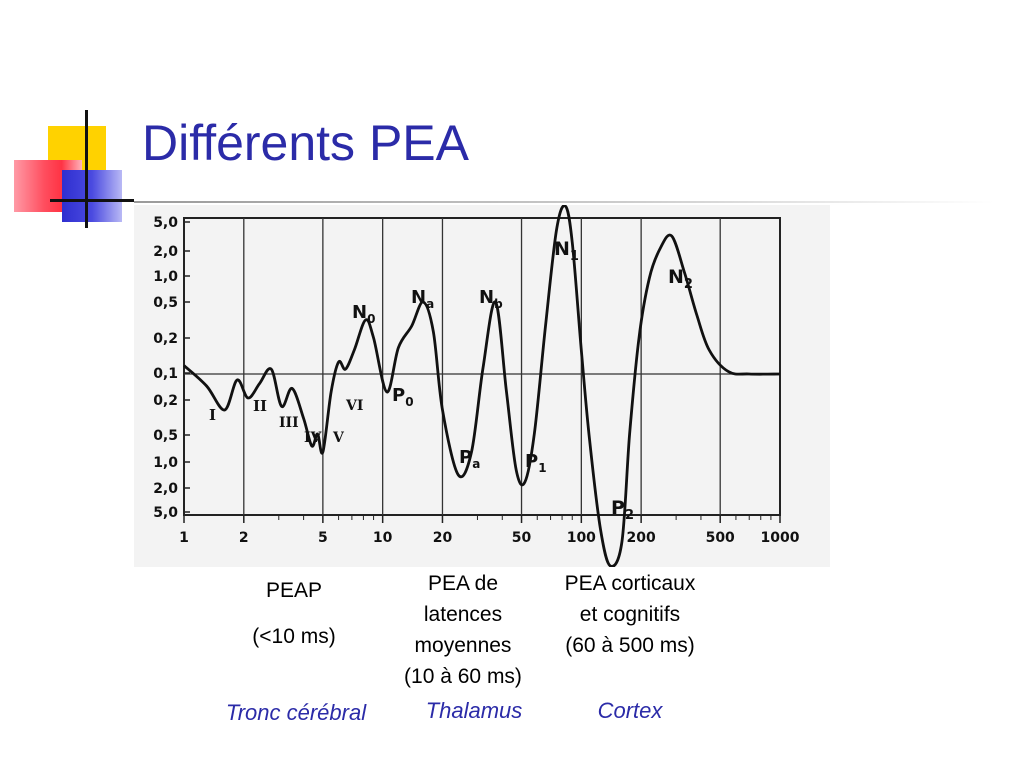  Describe the element at coordinates (422, 299) in the screenshot. I see `peak-label-8: Na` at that location.